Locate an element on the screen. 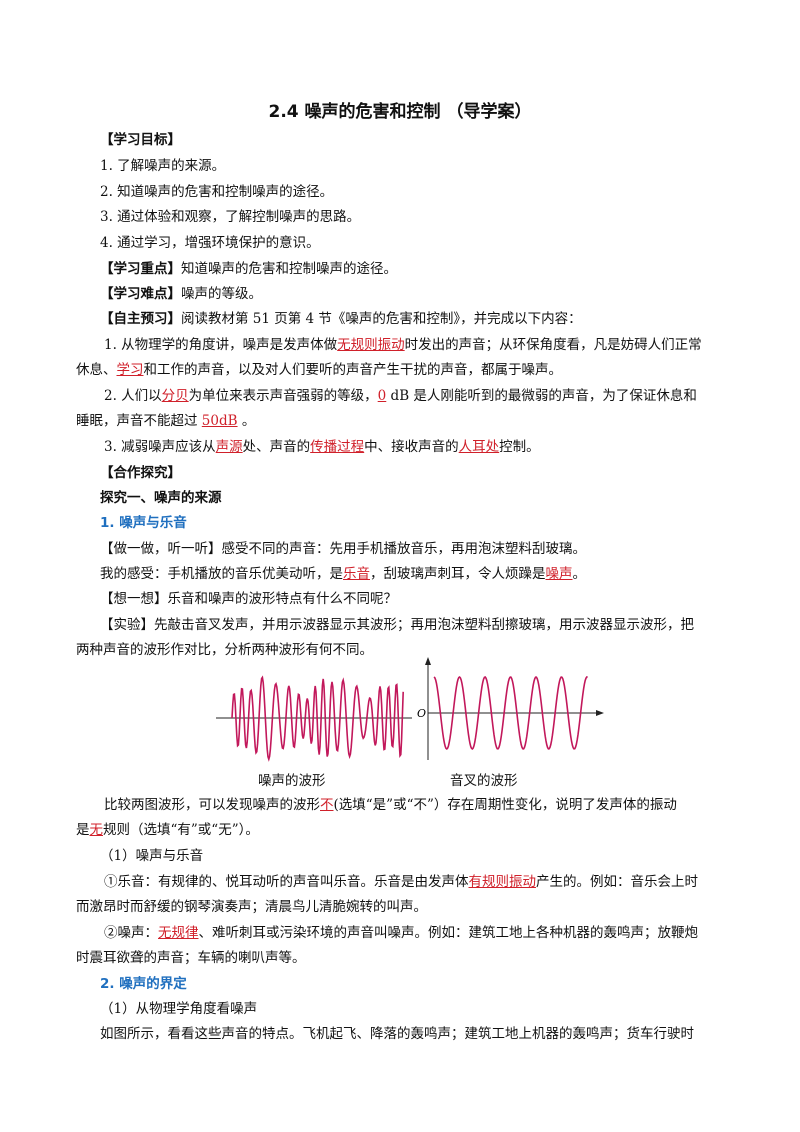 The width and height of the screenshot is (800, 1132). key-point-label: 【学习重点】 is located at coordinates (140, 269).